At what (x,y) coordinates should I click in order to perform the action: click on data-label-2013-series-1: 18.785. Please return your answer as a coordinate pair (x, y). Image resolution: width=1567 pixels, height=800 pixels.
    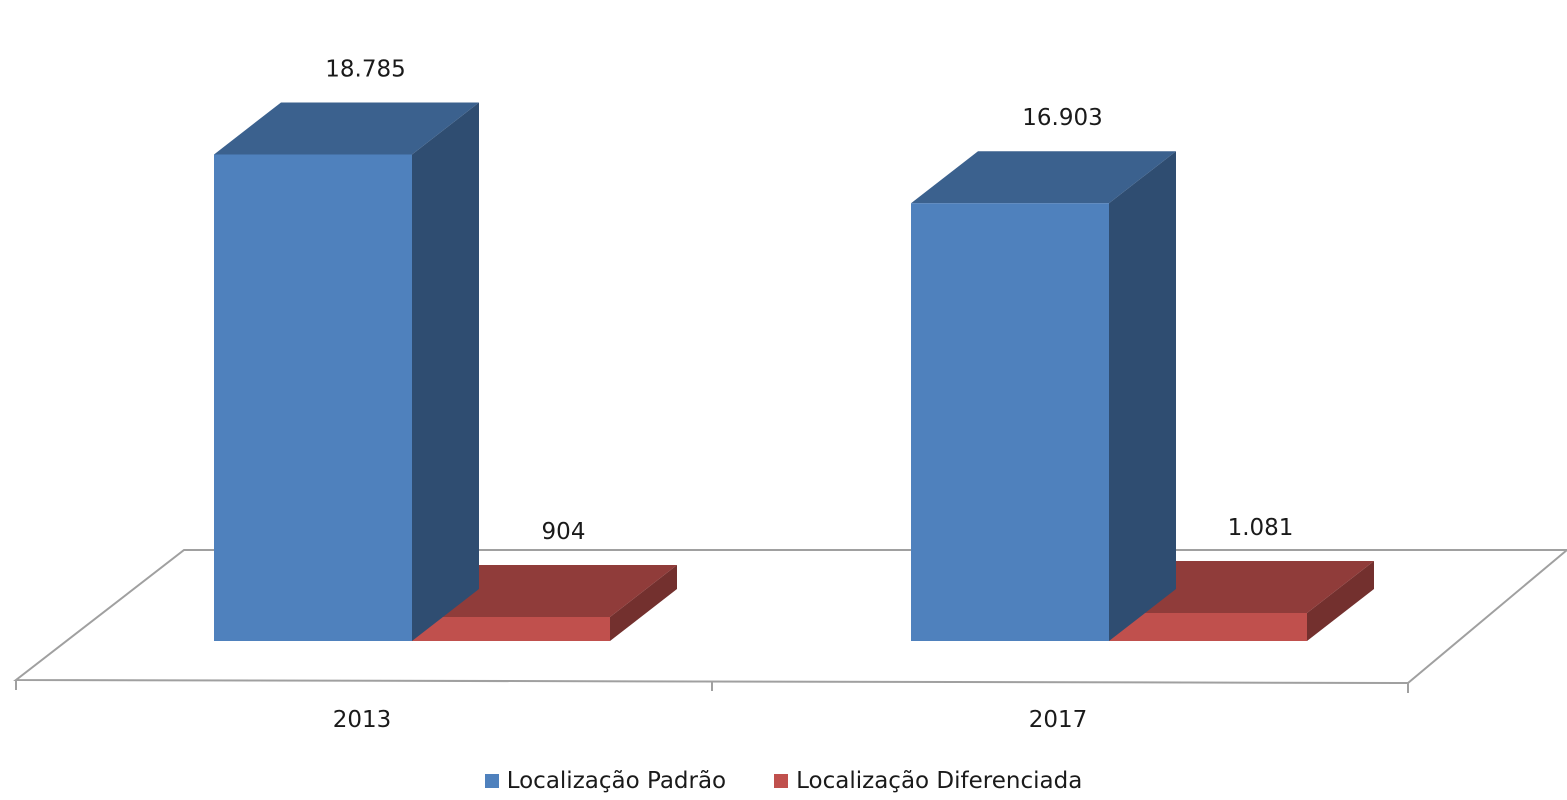
    Looking at the image, I should click on (365, 69).